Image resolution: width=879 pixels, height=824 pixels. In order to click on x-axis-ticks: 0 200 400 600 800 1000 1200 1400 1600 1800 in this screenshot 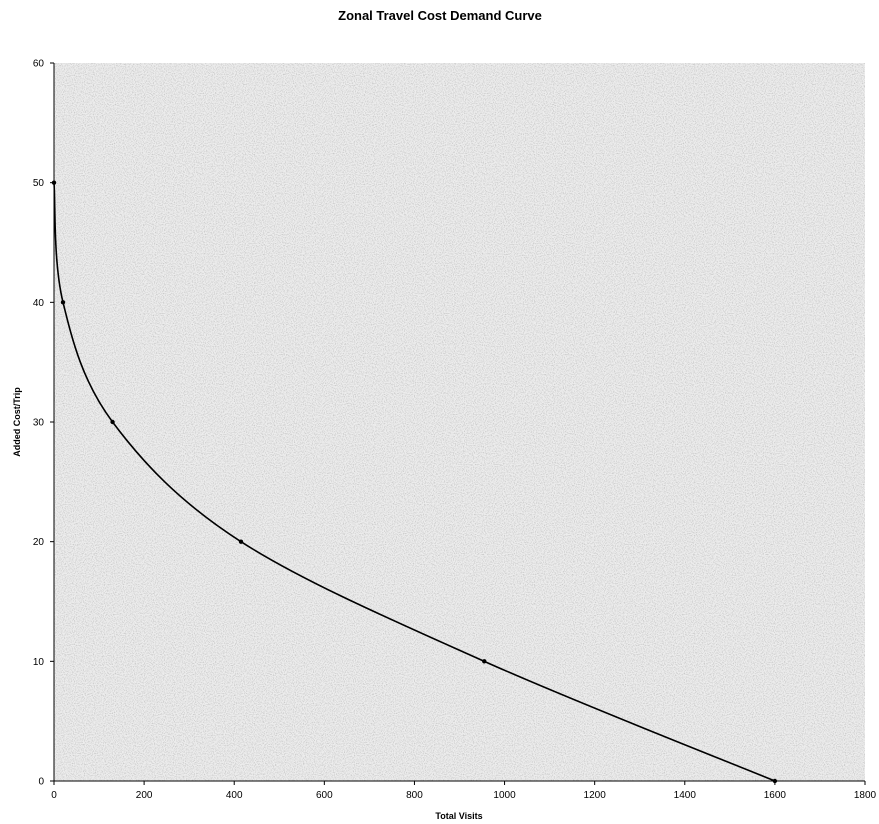, I will do `click(464, 791)`.